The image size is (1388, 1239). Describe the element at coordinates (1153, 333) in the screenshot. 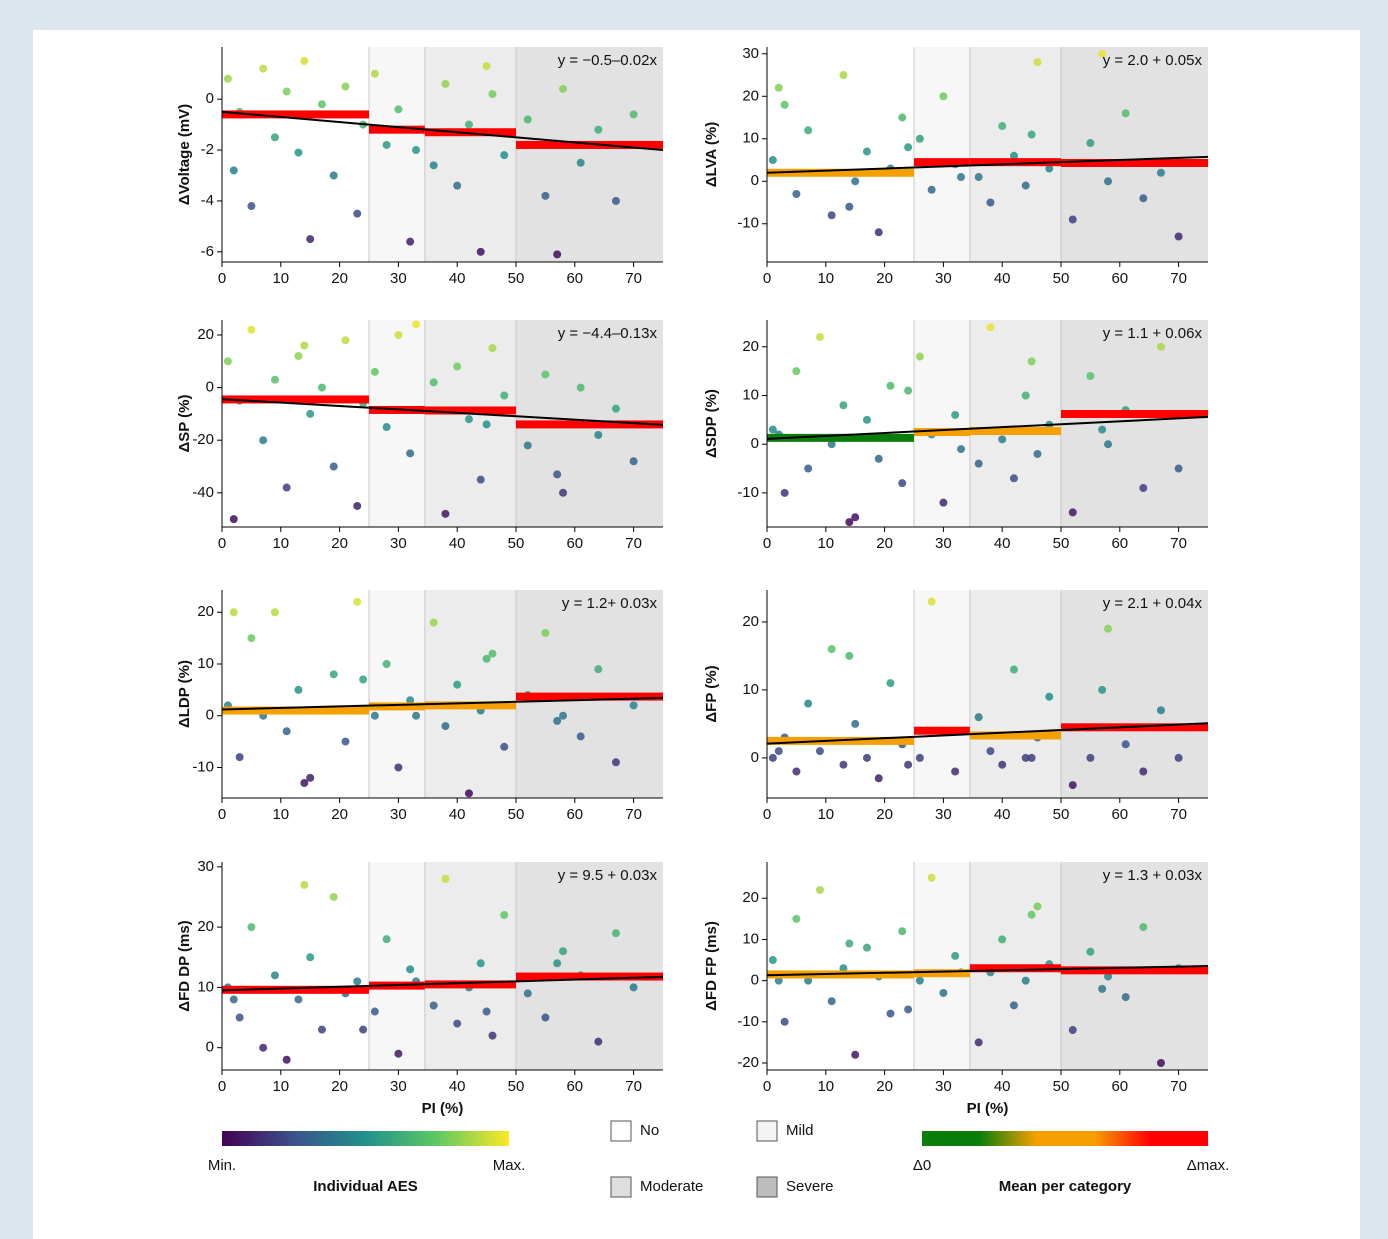

I see `fit-equation: y = 1.1 + 0.06x` at that location.